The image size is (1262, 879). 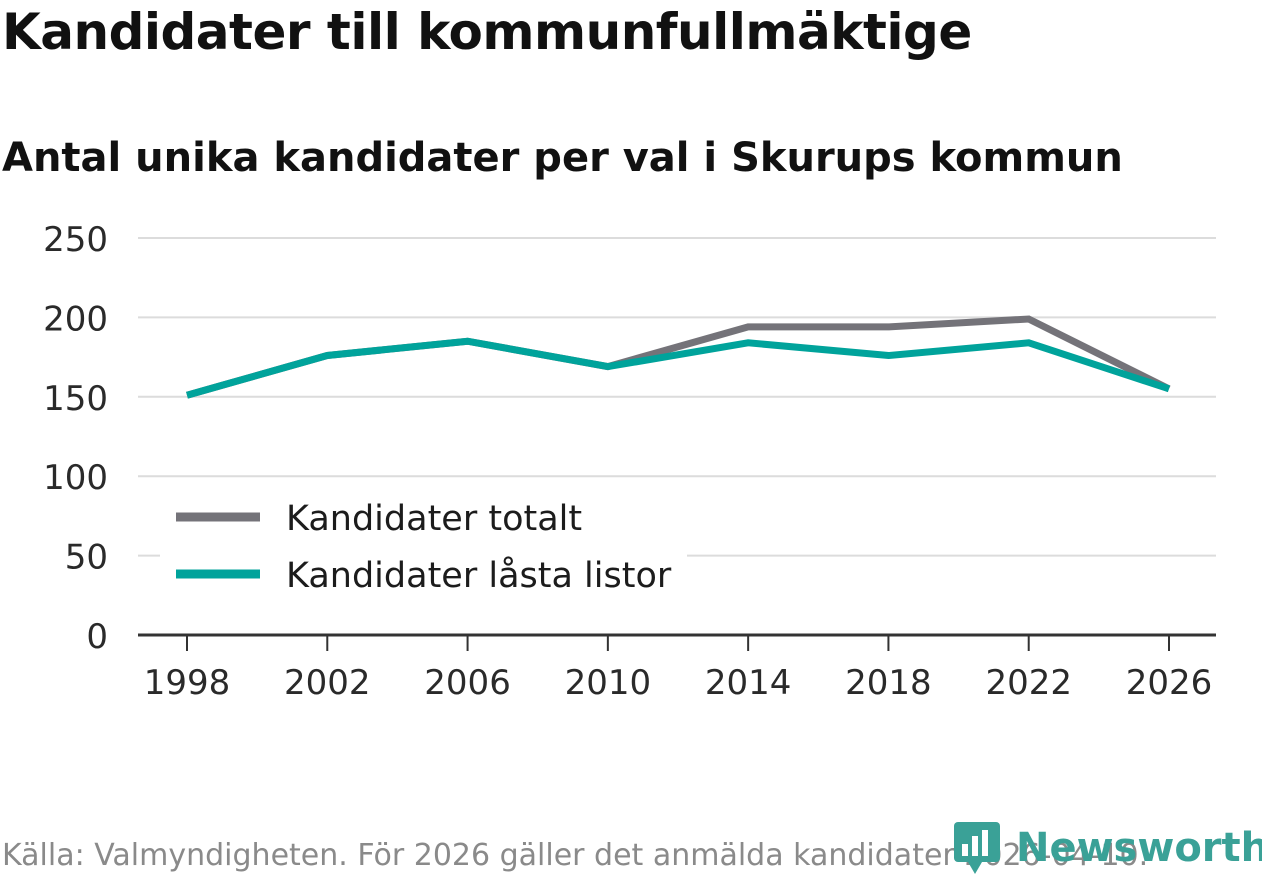 What do you see at coordinates (75, 240) in the screenshot?
I see `y-tick-label: 250` at bounding box center [75, 240].